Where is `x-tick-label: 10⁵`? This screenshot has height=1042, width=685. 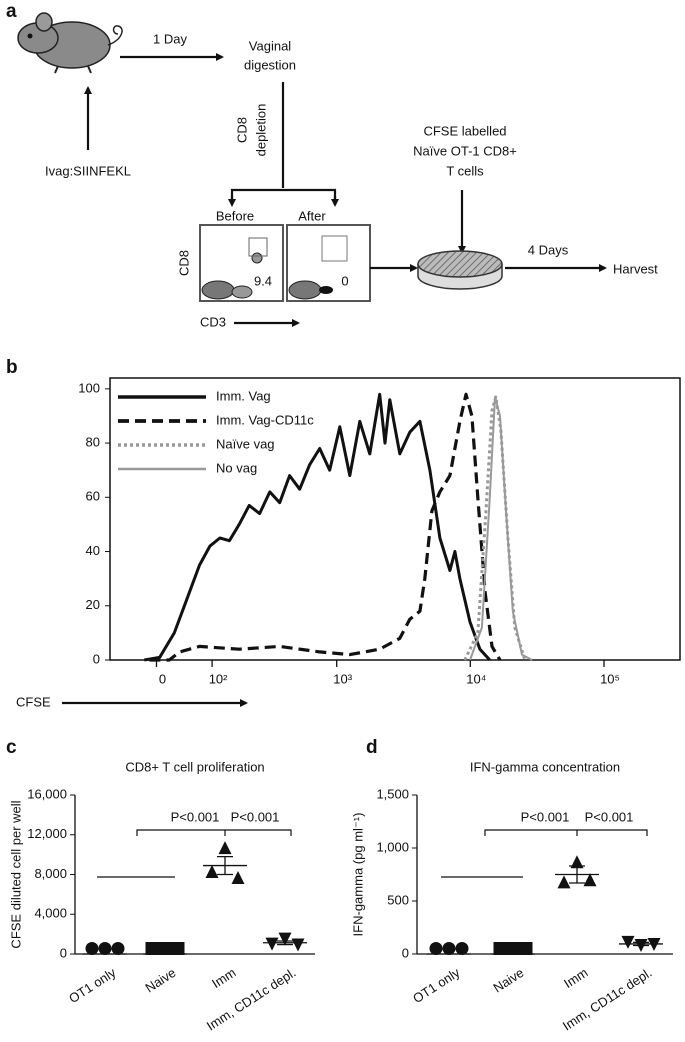 x-tick-label: 10⁵ is located at coordinates (610, 678).